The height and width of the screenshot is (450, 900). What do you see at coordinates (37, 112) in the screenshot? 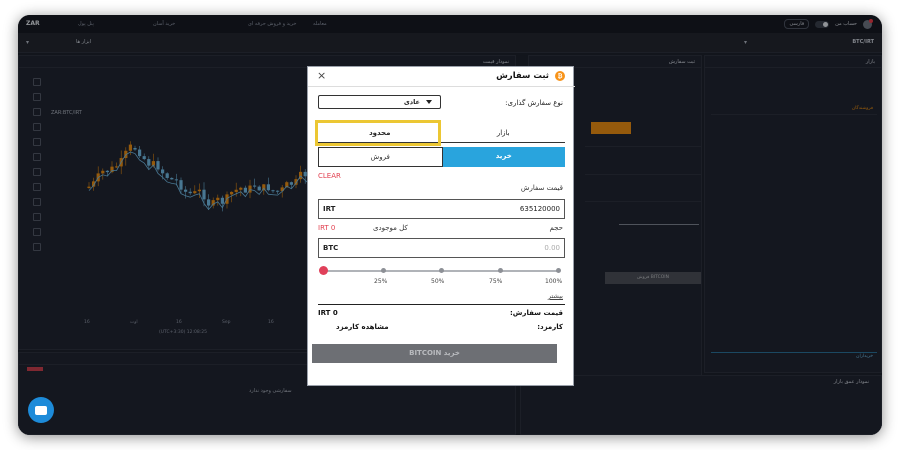
I see `fib-tool-icon` at bounding box center [37, 112].